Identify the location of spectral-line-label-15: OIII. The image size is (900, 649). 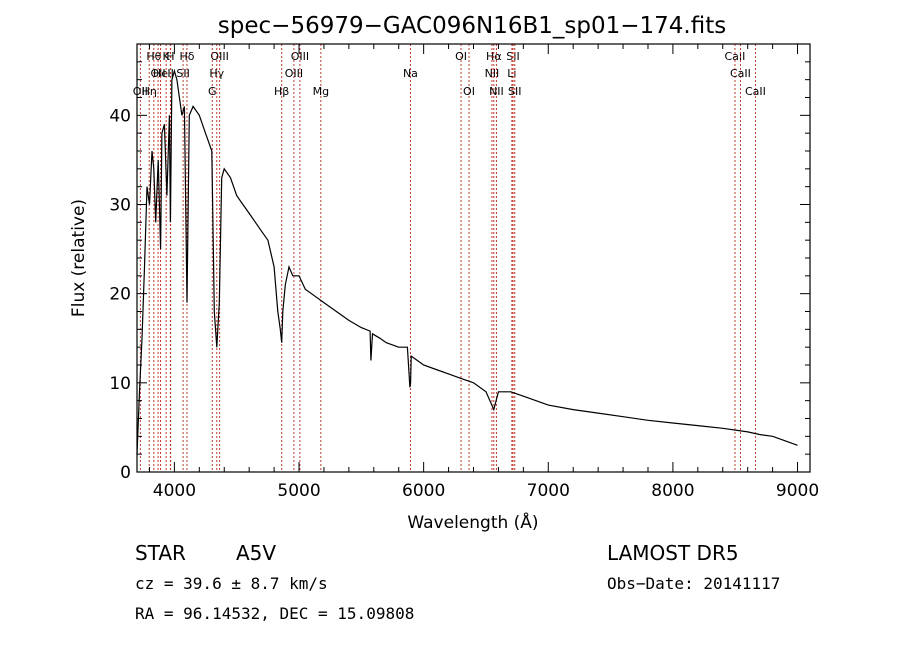
(294, 73).